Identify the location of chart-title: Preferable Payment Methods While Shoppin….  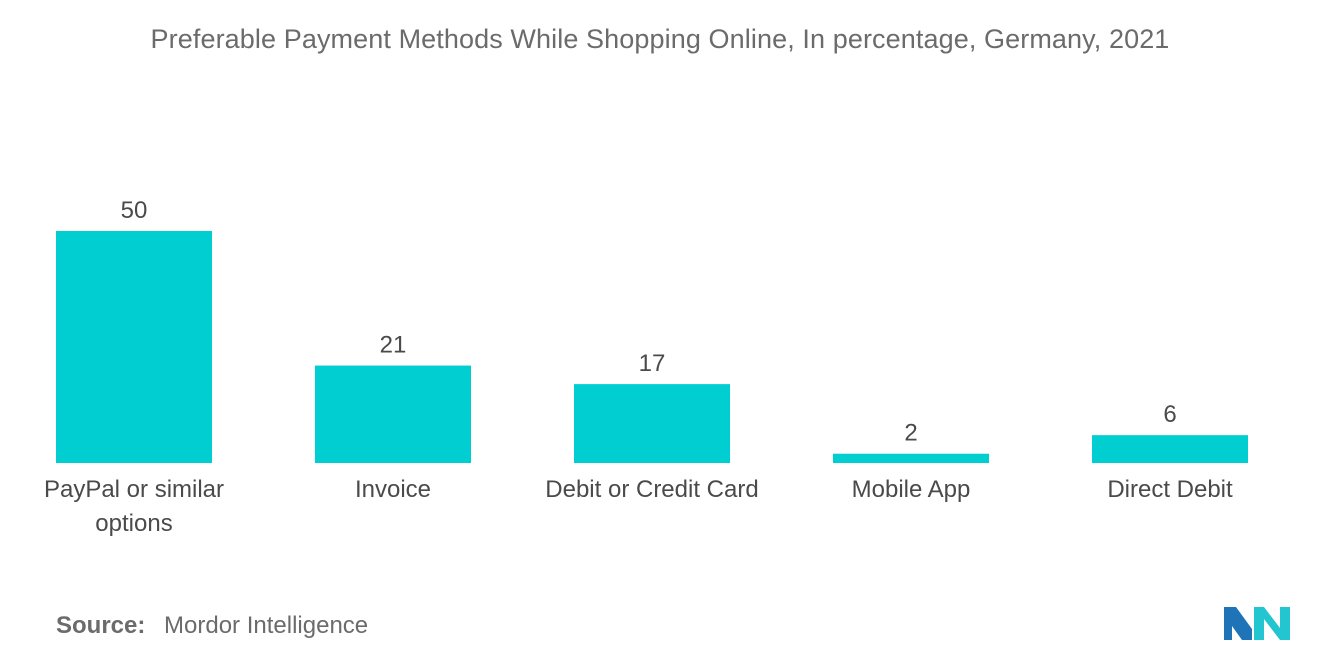
(660, 39).